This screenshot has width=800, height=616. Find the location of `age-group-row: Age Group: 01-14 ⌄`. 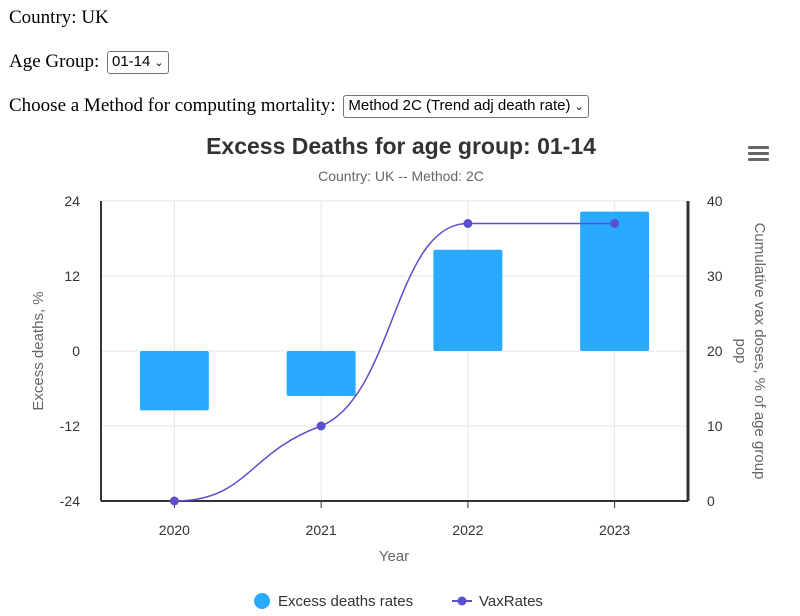

age-group-row: Age Group: 01-14 ⌄ is located at coordinates (89, 62).